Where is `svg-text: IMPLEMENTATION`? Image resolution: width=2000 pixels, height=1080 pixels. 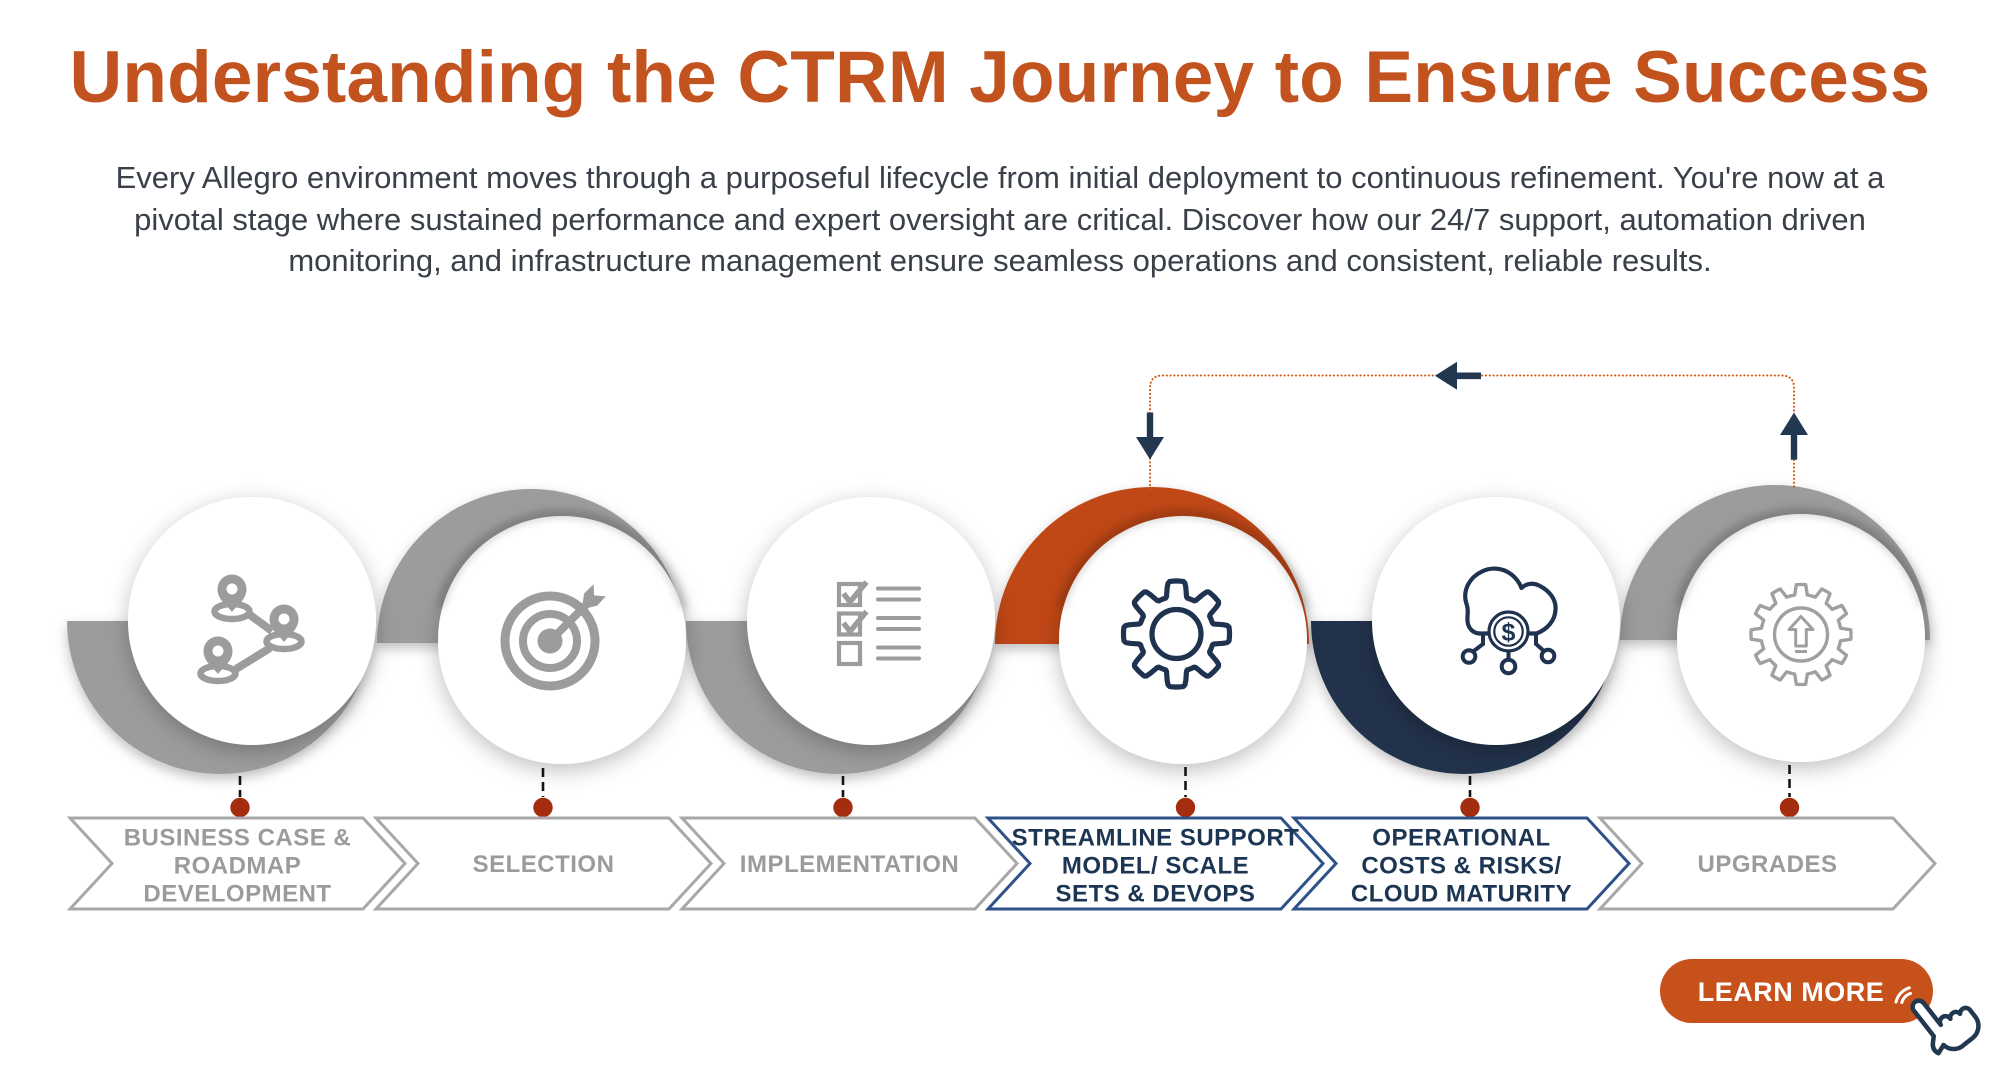
svg-text: IMPLEMENTATION is located at coordinates (849, 864).